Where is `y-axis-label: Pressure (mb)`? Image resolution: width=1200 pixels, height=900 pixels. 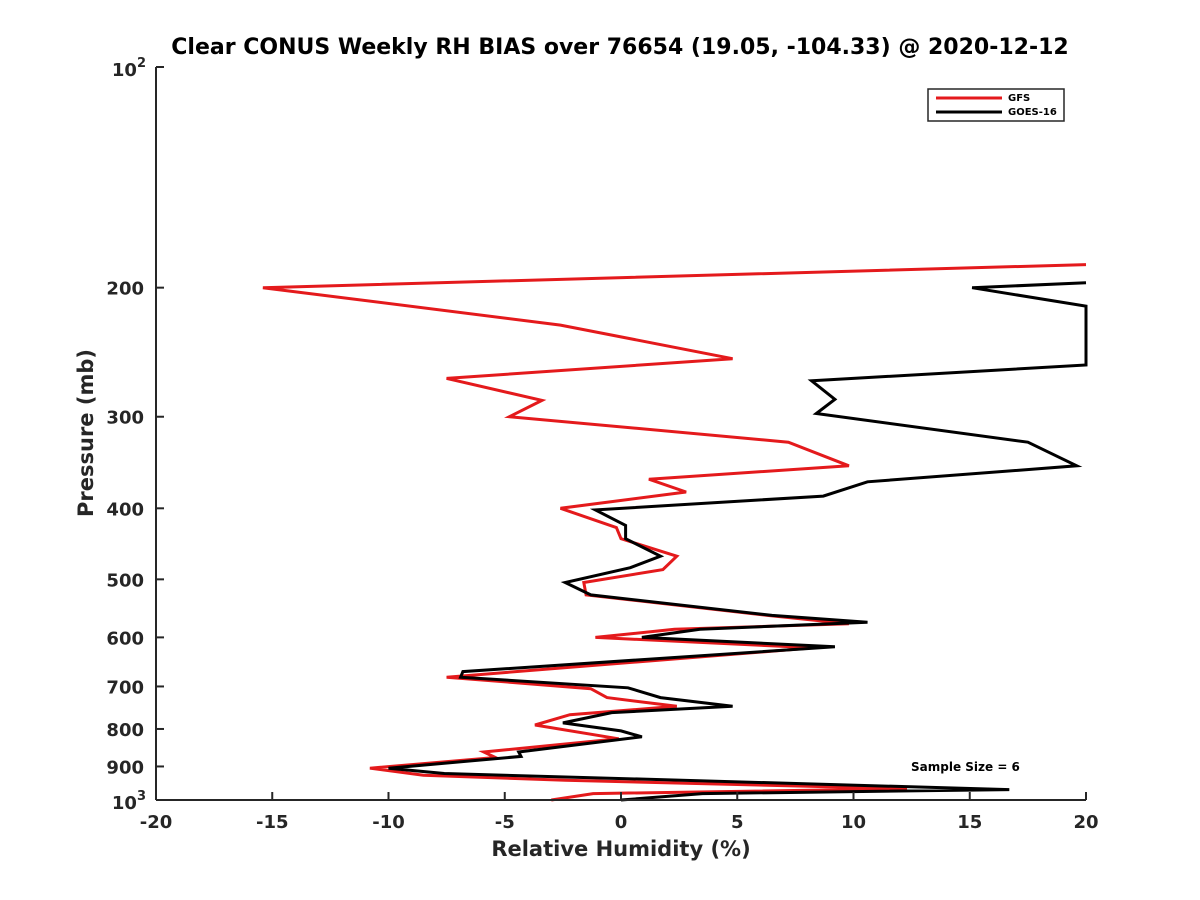
y-axis-label: Pressure (mb) is located at coordinates (86, 433).